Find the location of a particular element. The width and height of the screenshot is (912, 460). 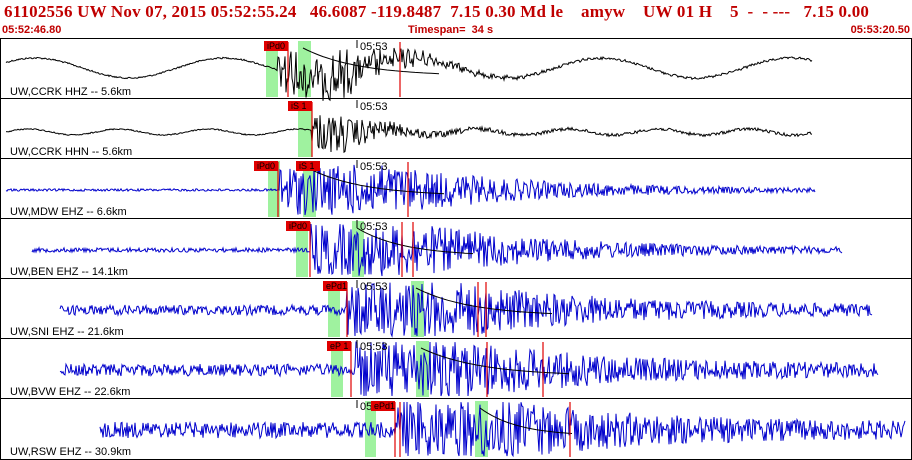

station-label: UW,SNI EHZ -- 21.6km is located at coordinates (67, 332).